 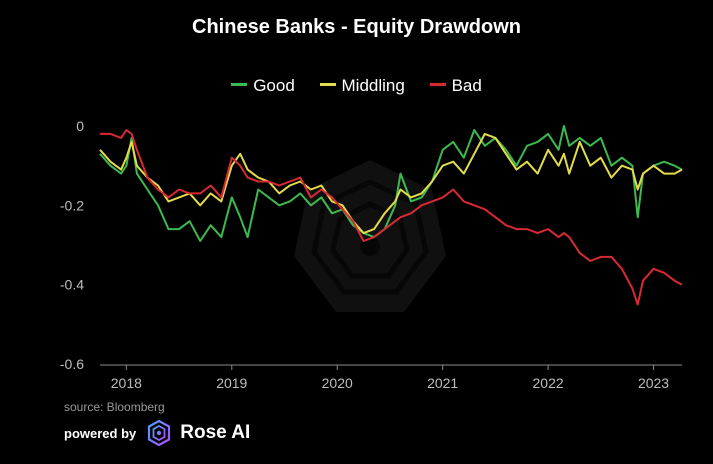 I want to click on legend-swatch-bad, so click(x=437, y=85).